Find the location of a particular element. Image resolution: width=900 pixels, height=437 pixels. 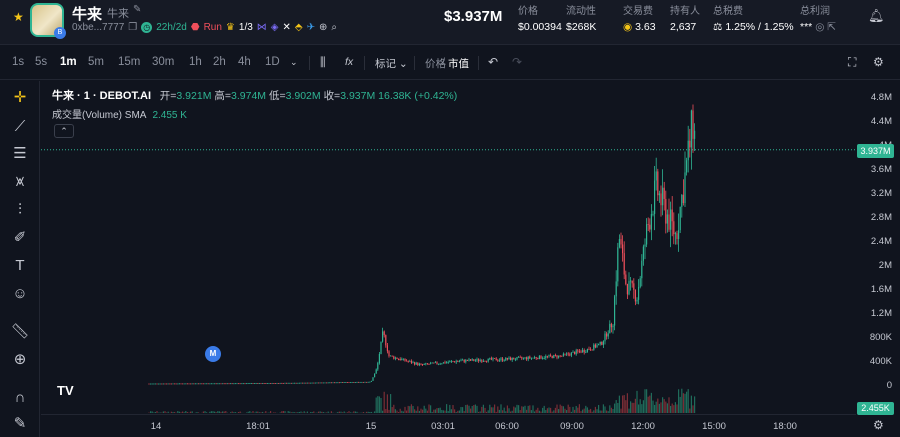

chain-link-icon: ◈ is located at coordinates (274, 27).